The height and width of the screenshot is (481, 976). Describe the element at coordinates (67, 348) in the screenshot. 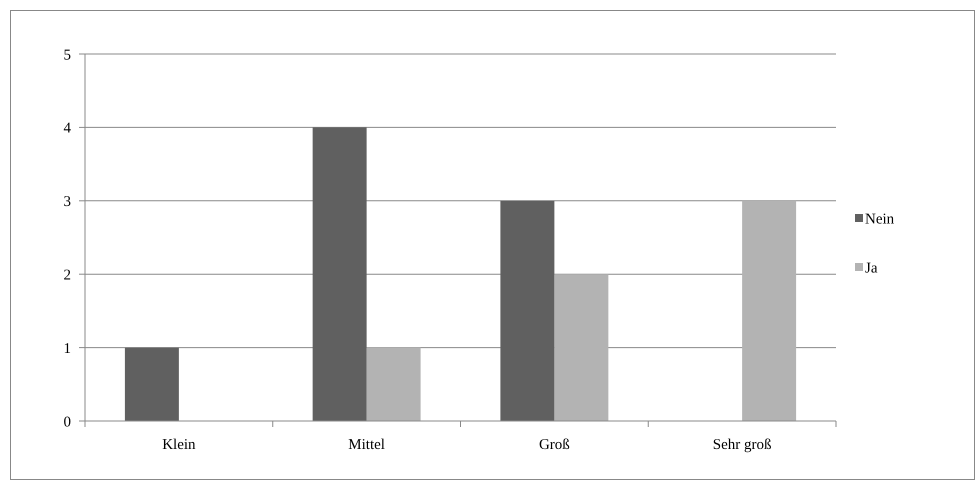

I see `y-tick-label: 1` at that location.